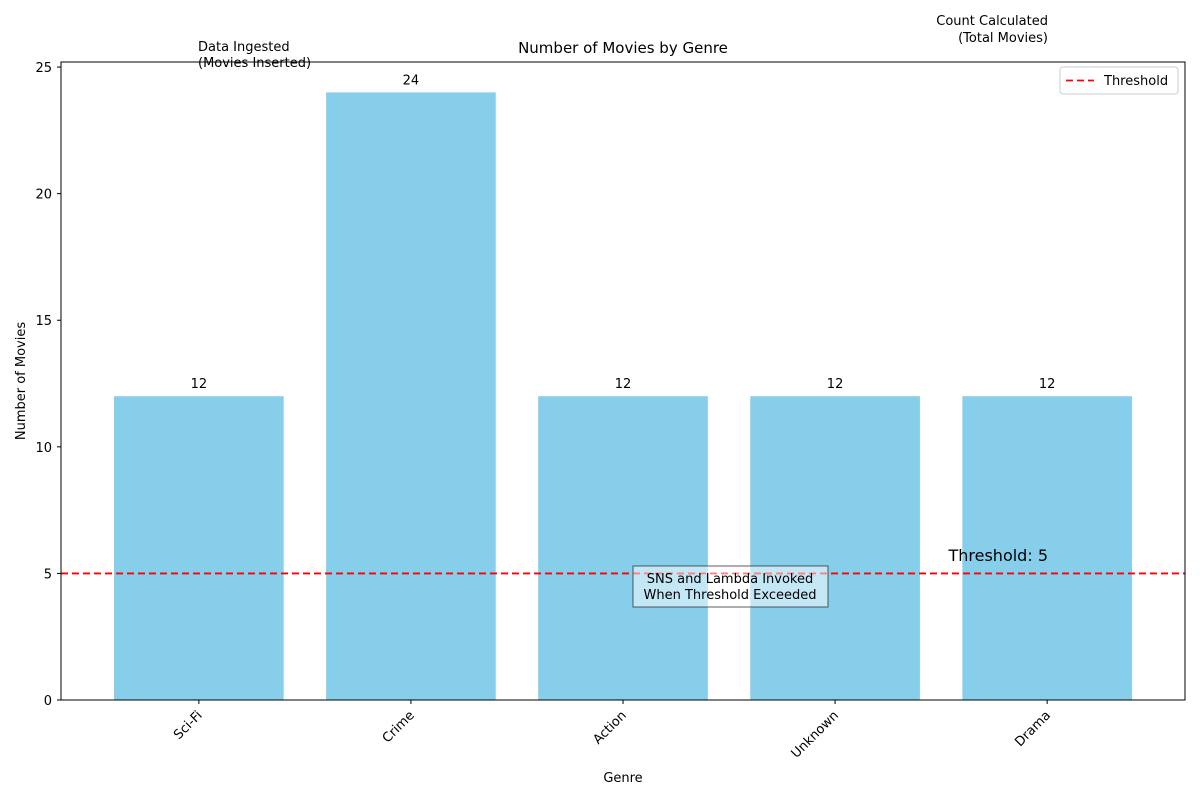 The image size is (1200, 800). Describe the element at coordinates (730, 595) in the screenshot. I see `annotation-sns-line2: When Threshold Exceeded` at that location.